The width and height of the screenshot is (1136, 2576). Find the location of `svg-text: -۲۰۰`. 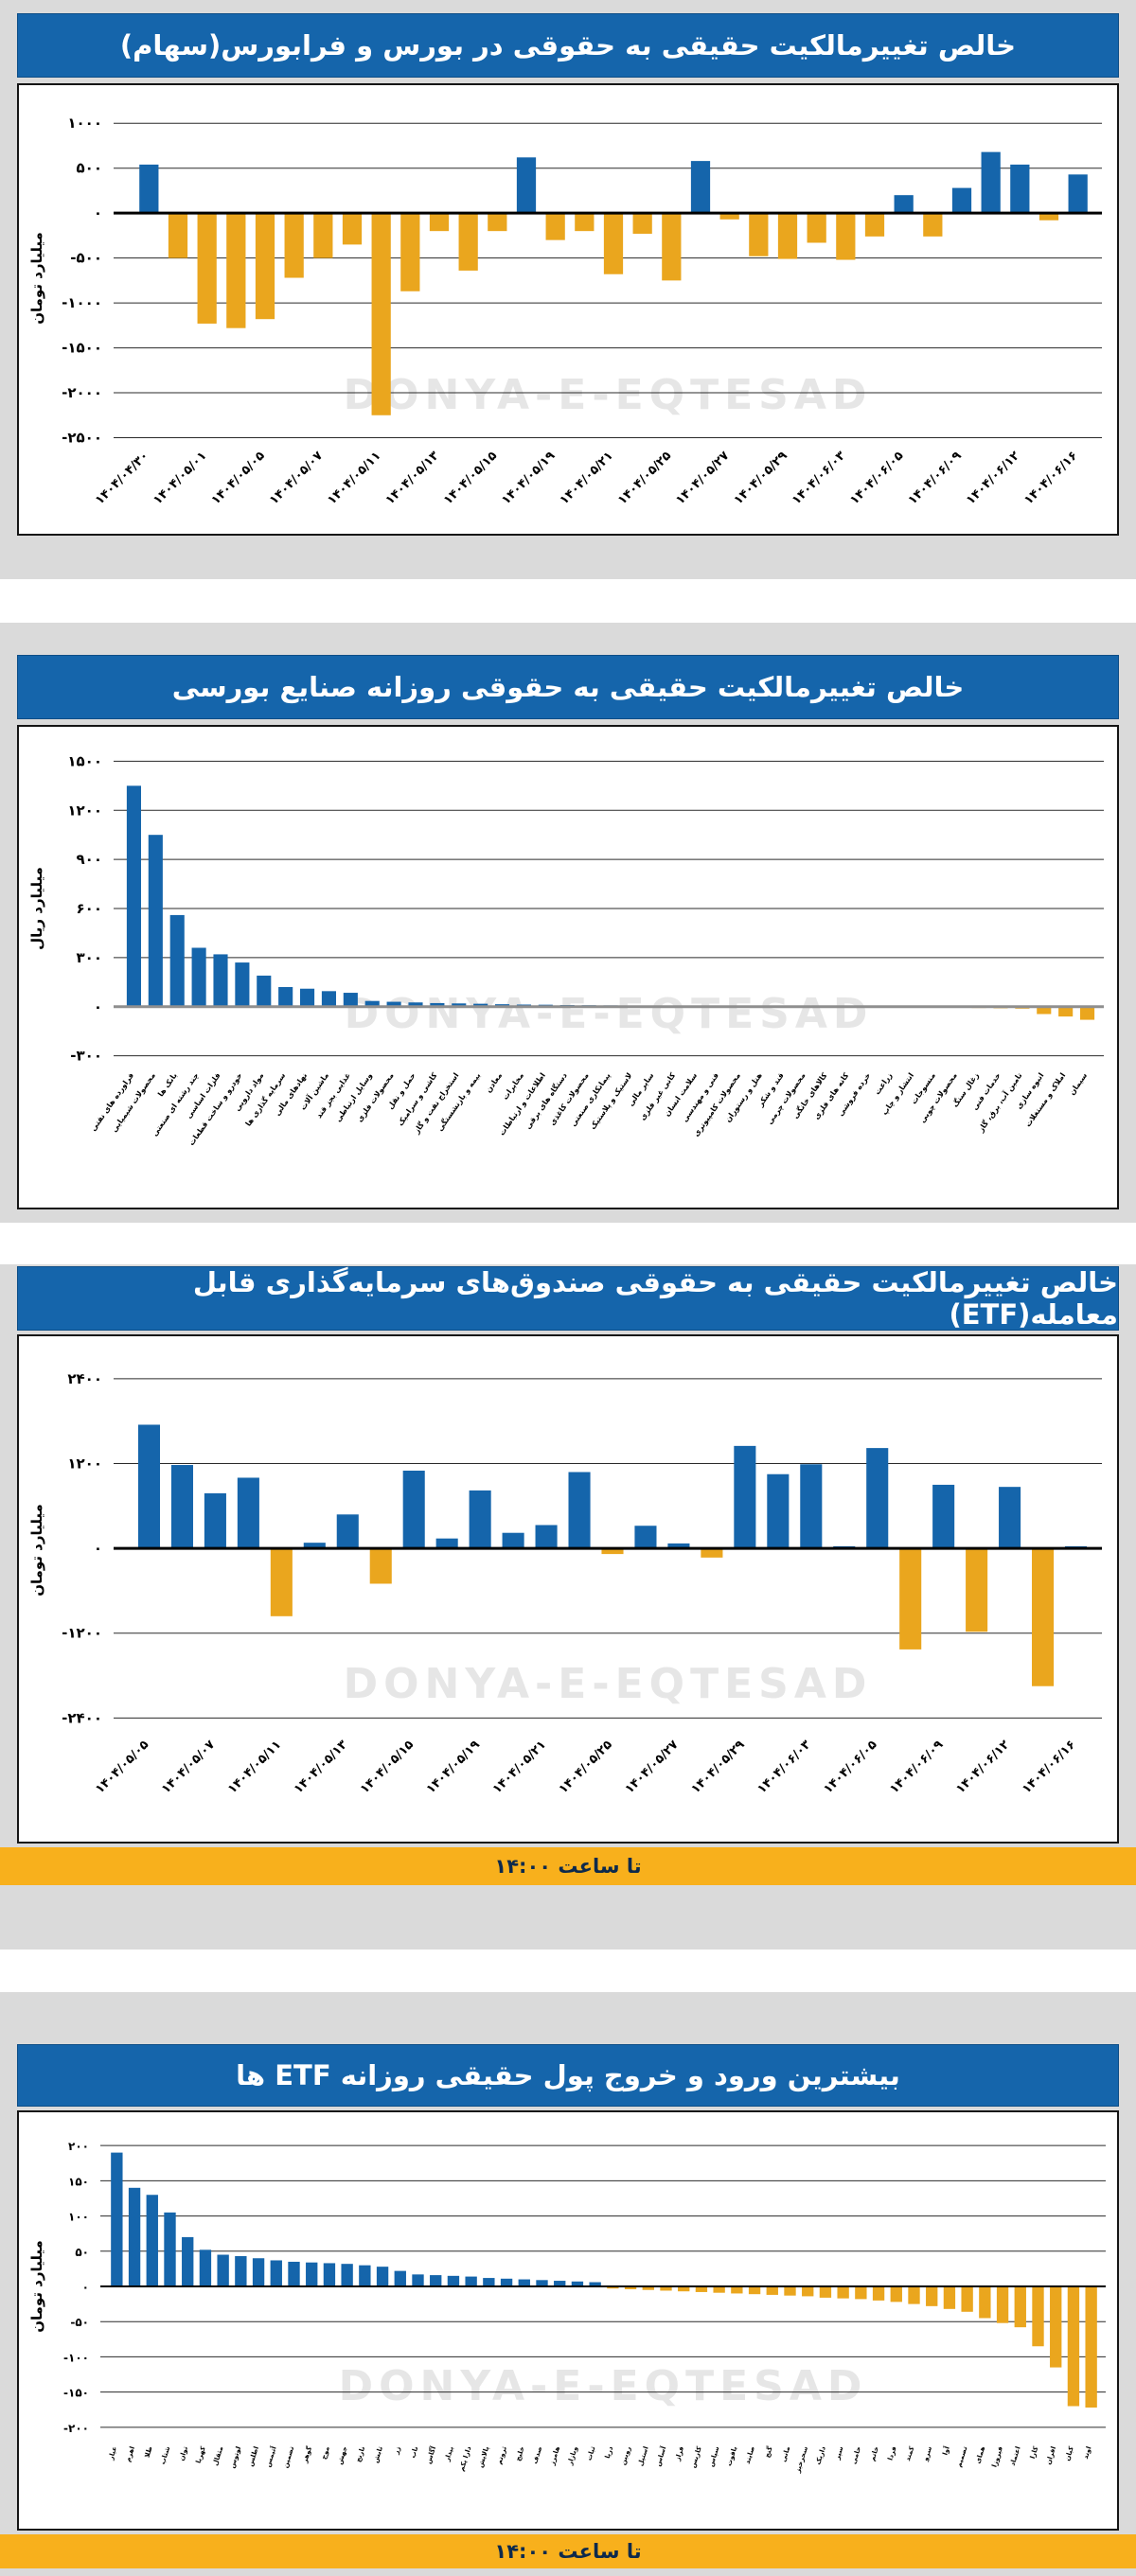

svg-text: -۲۰۰ is located at coordinates (76, 2428).